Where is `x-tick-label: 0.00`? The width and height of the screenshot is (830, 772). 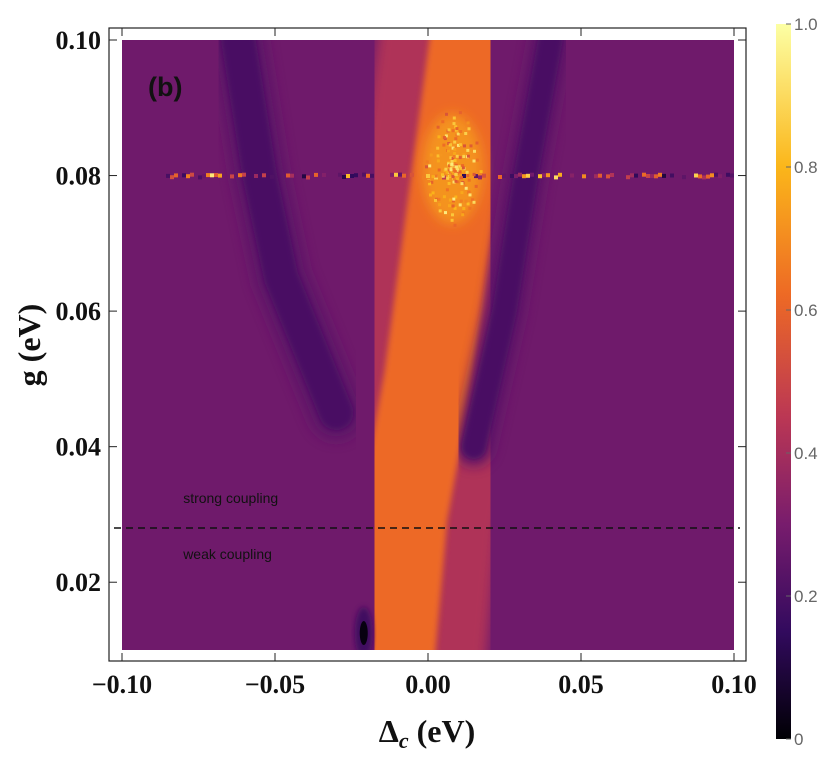
x-tick-label: 0.00 is located at coordinates (428, 684).